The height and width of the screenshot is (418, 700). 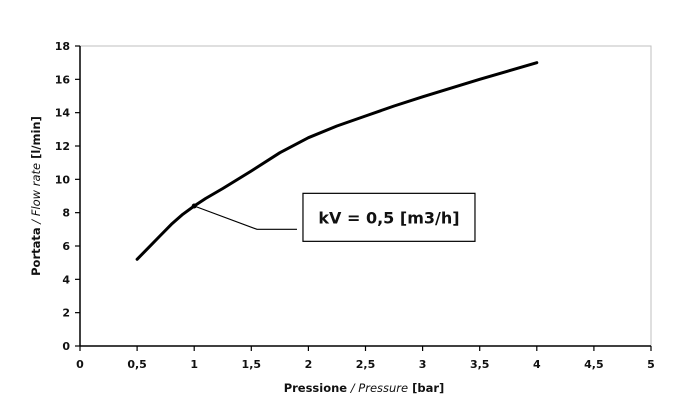 I want to click on y-tick-label: 18, so click(x=62, y=46).